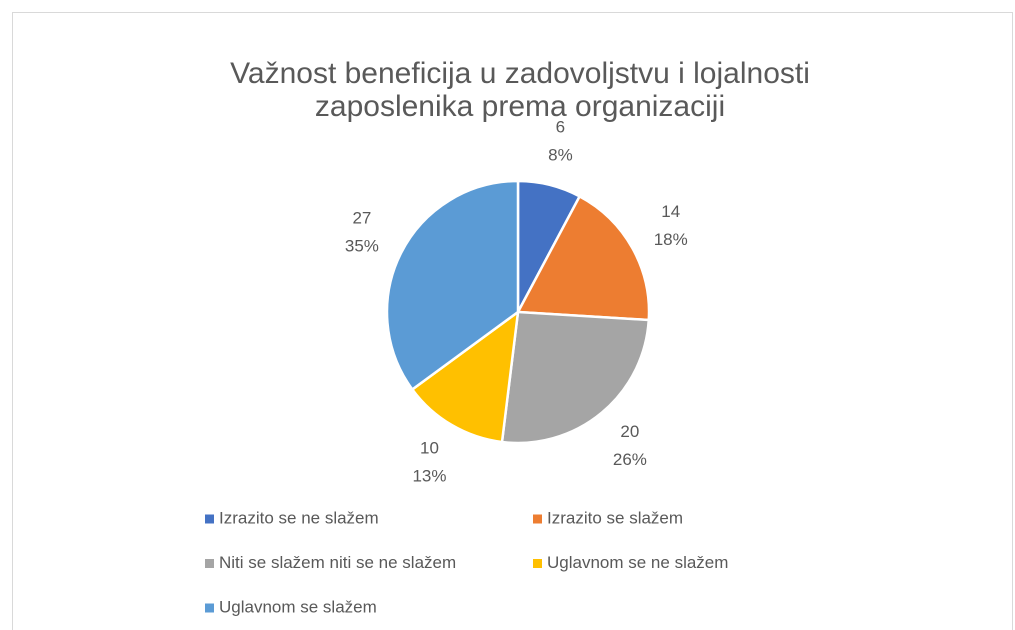  I want to click on chart-title: zaposlenika prema organizaciji, so click(520, 106).